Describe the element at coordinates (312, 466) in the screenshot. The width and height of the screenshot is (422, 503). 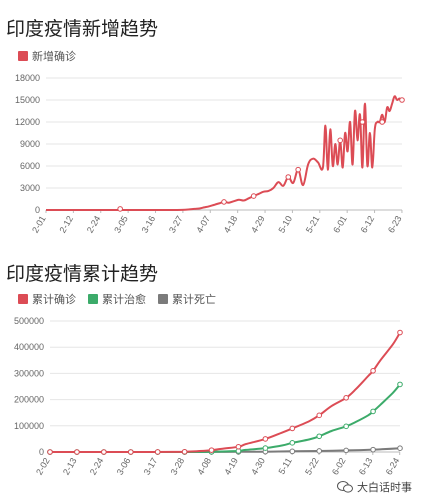
I see `x-tick-label: 5-22` at that location.